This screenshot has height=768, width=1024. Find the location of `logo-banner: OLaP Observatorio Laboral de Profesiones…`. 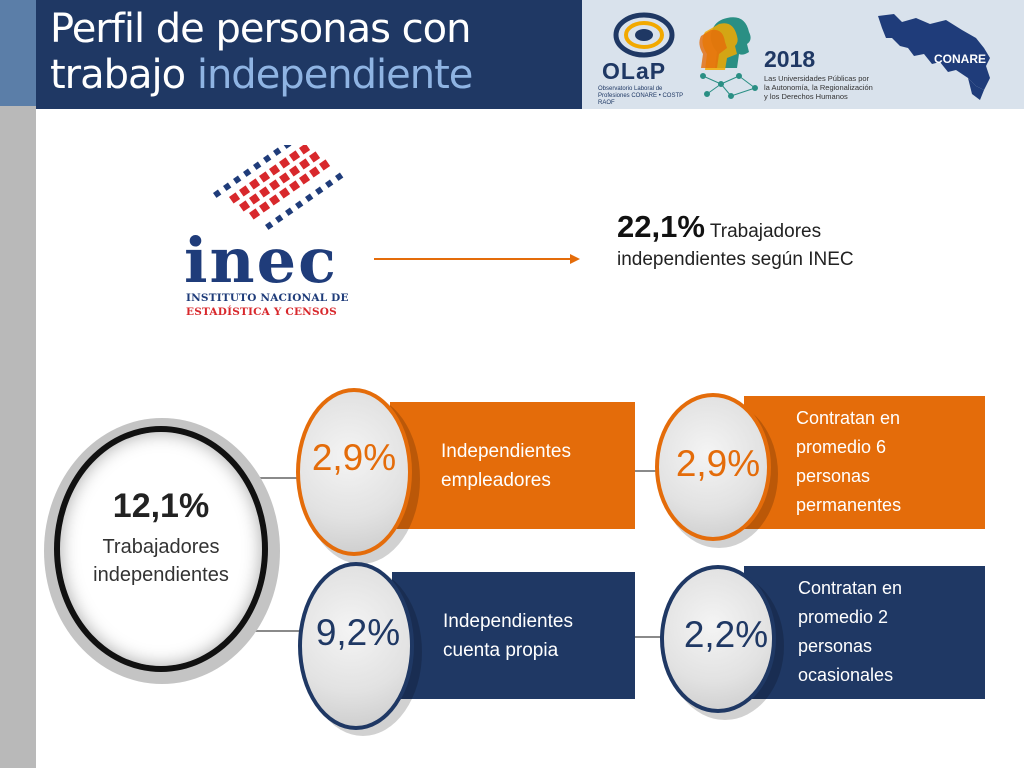

logo-banner: OLaP Observatorio Laboral de Profesiones… is located at coordinates (803, 54).